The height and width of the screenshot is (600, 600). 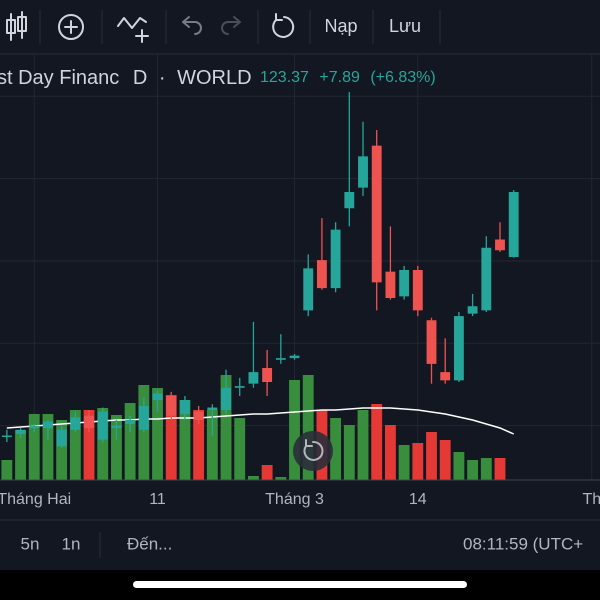 I want to click on last-price: 123.37, so click(x=284, y=77).